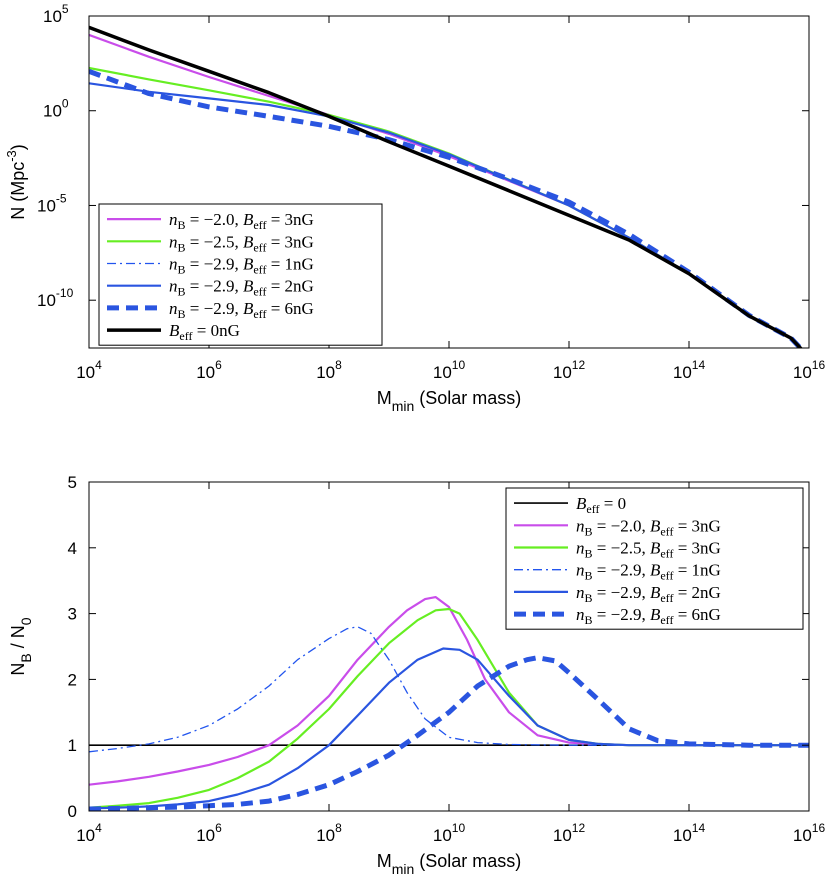 This screenshot has width=830, height=879. Describe the element at coordinates (72, 482) in the screenshot. I see `bottom-ytick-label-5: 5` at that location.